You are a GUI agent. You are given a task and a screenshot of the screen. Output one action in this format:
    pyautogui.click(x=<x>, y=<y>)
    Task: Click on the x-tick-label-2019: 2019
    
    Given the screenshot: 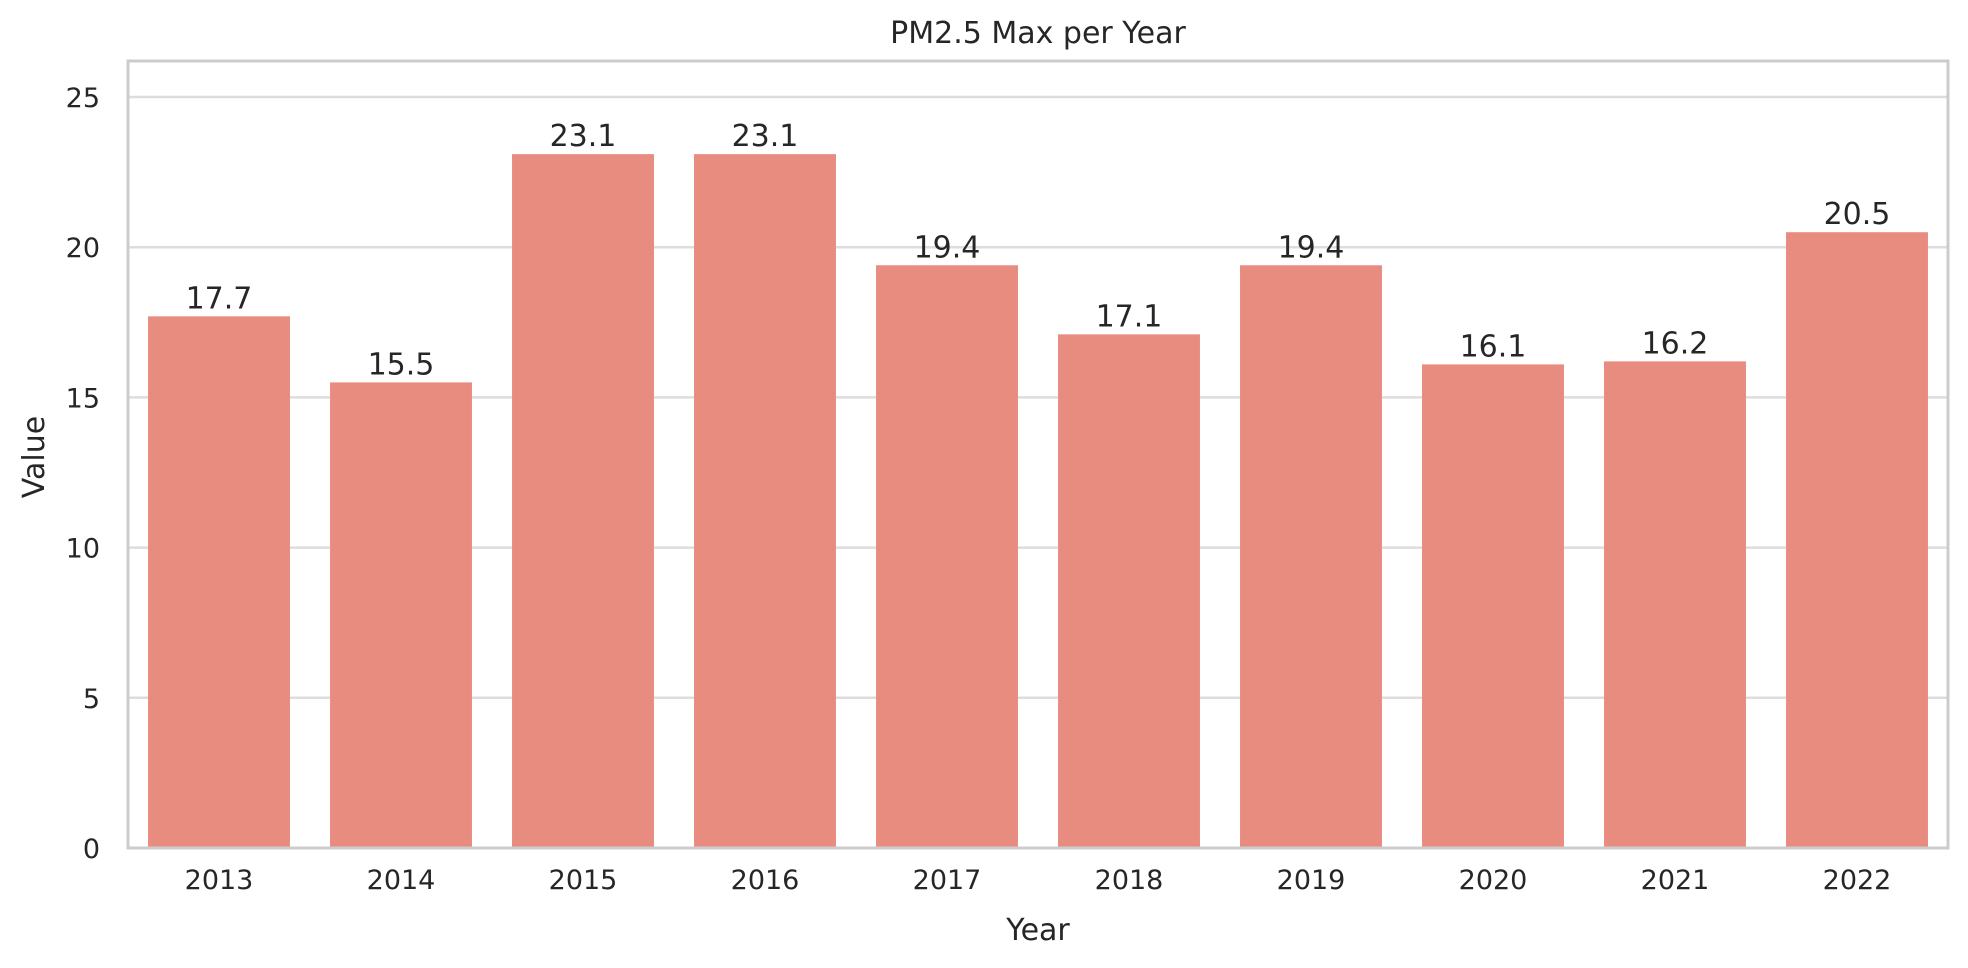 What is the action you would take?
    pyautogui.click(x=1311, y=880)
    